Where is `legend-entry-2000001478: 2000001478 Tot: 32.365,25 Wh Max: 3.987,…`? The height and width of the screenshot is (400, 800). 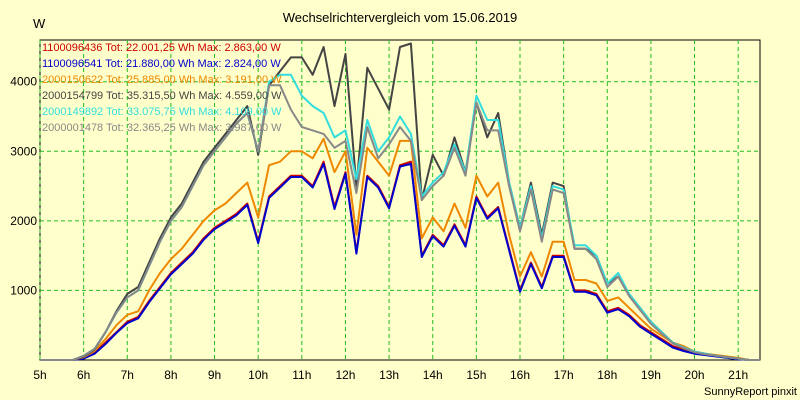
legend-entry-2000001478: 2000001478 Tot: 32.365,25 Wh Max: 3.987,… is located at coordinates (162, 128).